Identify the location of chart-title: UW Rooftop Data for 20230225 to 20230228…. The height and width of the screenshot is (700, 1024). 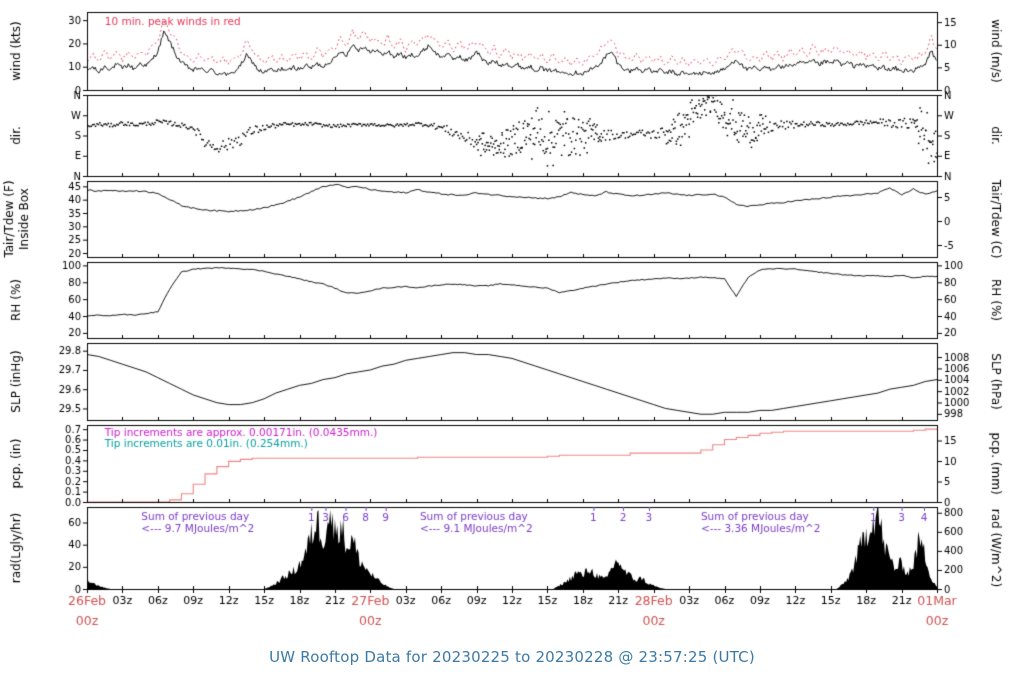
(512, 657).